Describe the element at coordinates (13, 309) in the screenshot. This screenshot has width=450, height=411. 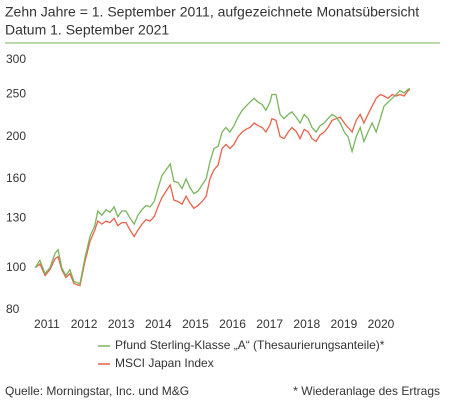
I see `y-tick-label: 80` at that location.